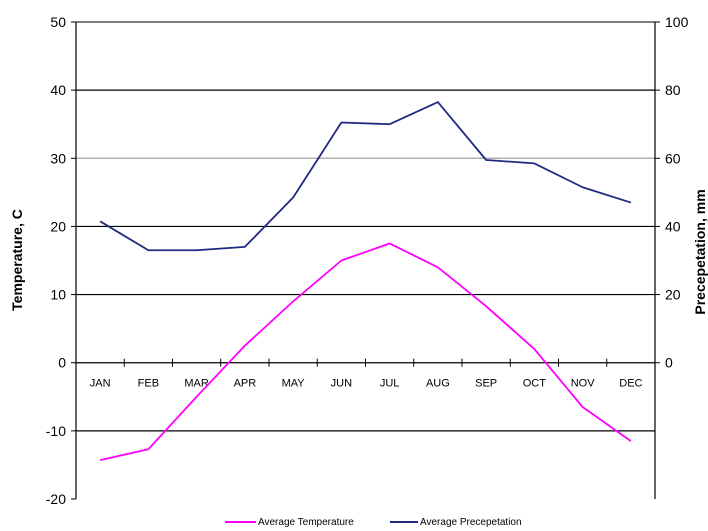 This screenshot has height=531, width=708. I want to click on category-label: JUN, so click(341, 384).